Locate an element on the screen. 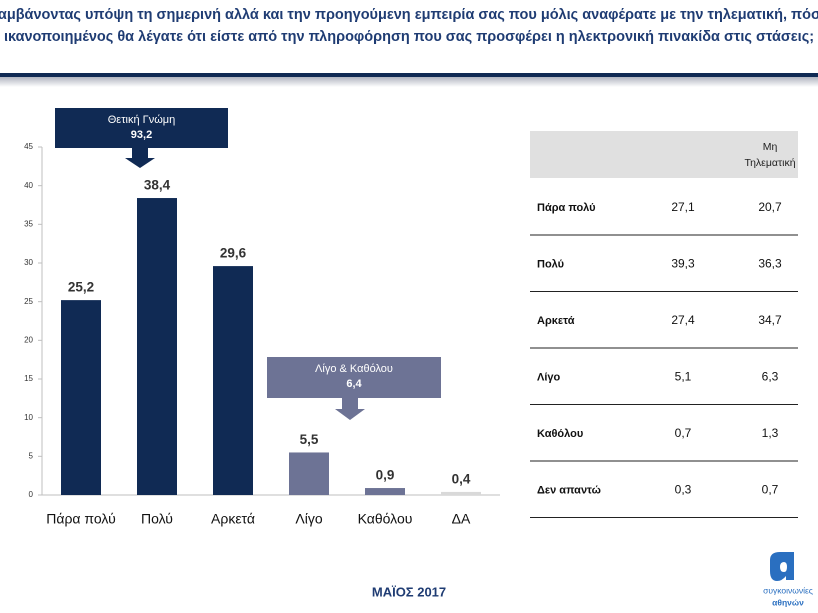  table-cell: 1,3 is located at coordinates (770, 433).